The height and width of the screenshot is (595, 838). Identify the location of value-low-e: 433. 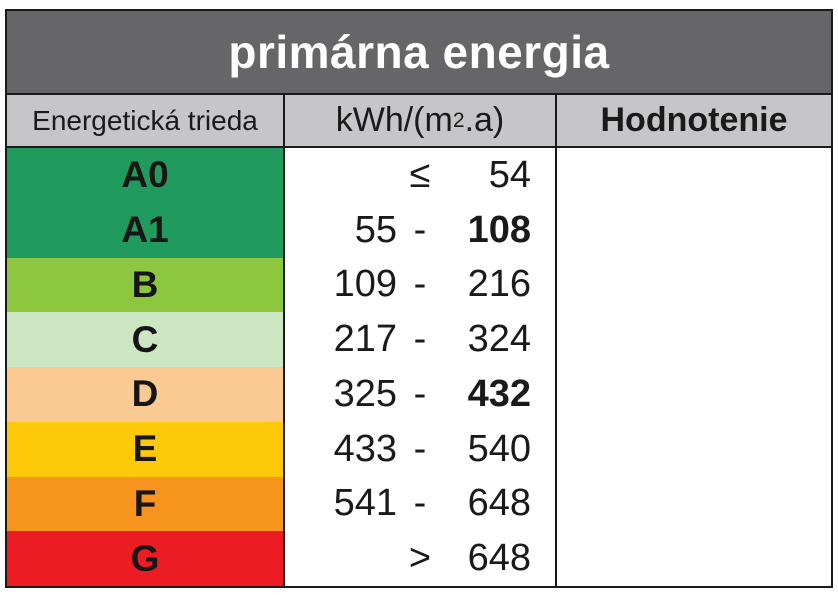
(365, 448).